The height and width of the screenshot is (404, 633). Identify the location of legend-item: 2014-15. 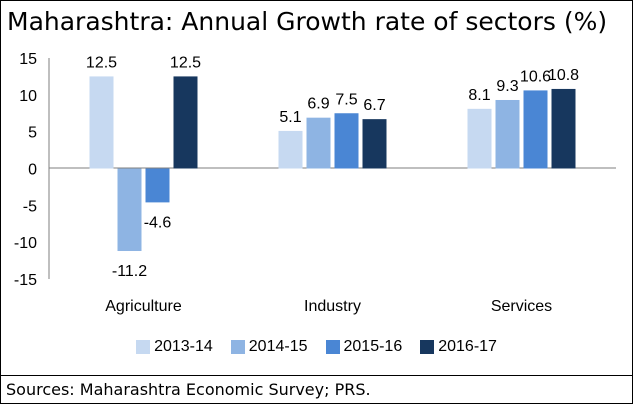
(269, 347).